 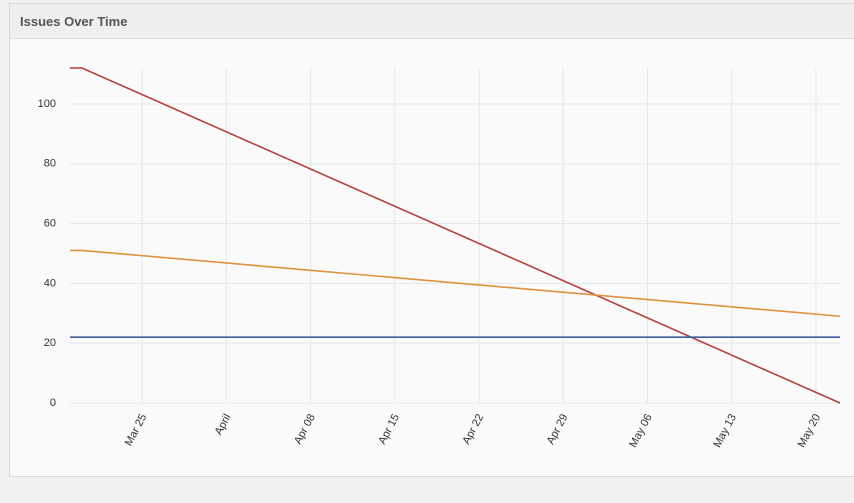 What do you see at coordinates (455, 283) in the screenshot?
I see `series-line` at bounding box center [455, 283].